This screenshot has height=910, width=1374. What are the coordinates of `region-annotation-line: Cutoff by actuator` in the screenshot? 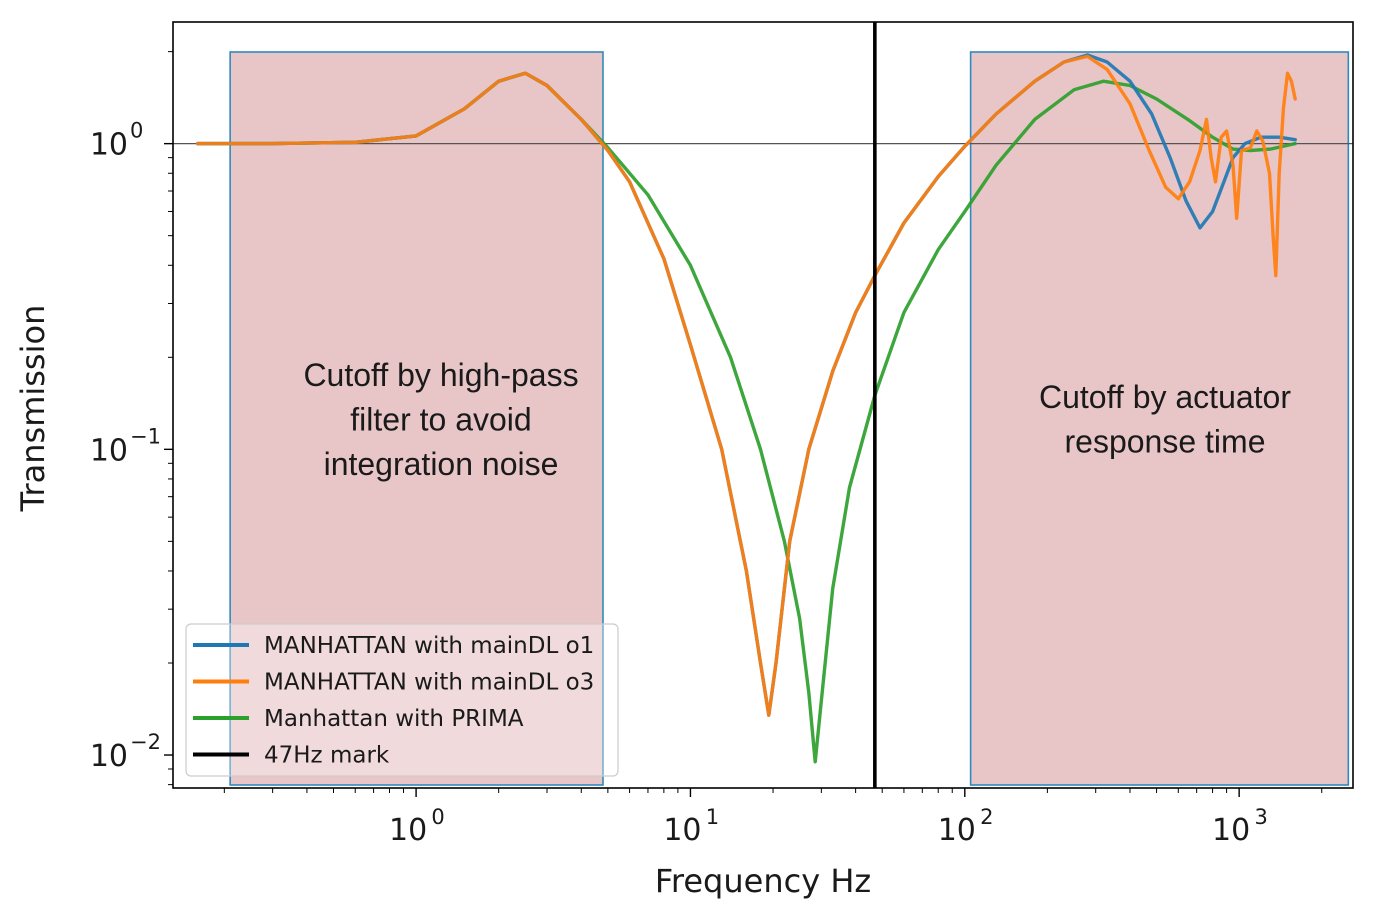 It's located at (1165, 397).